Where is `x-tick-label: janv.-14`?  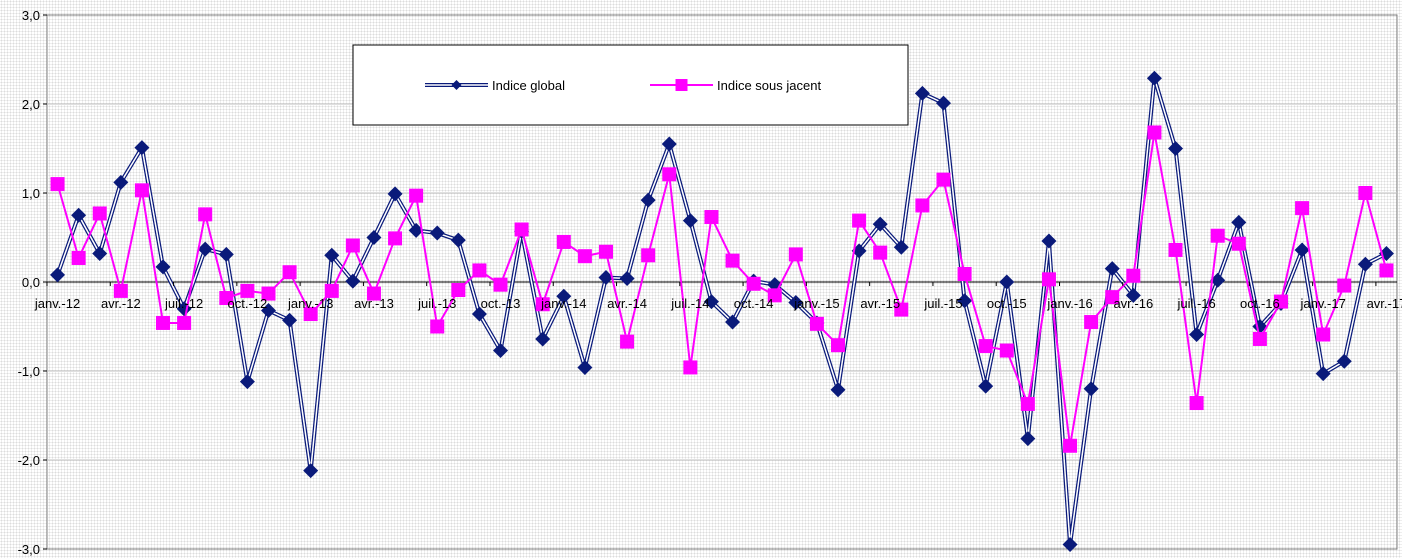 x-tick-label: janv.-14 is located at coordinates (563, 303).